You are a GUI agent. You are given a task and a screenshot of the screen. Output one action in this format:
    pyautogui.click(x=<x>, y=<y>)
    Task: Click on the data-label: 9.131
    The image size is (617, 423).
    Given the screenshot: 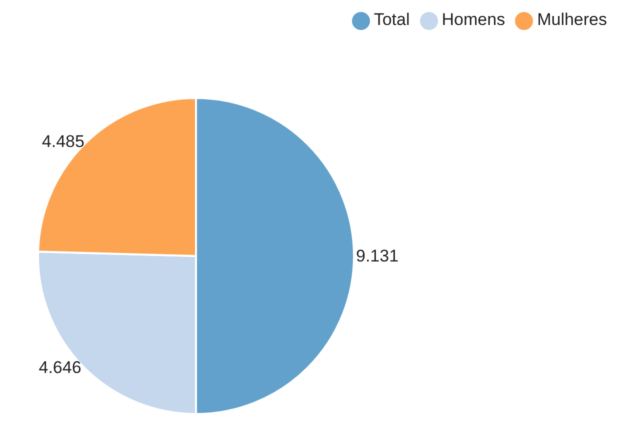 What is the action you would take?
    pyautogui.click(x=377, y=256)
    